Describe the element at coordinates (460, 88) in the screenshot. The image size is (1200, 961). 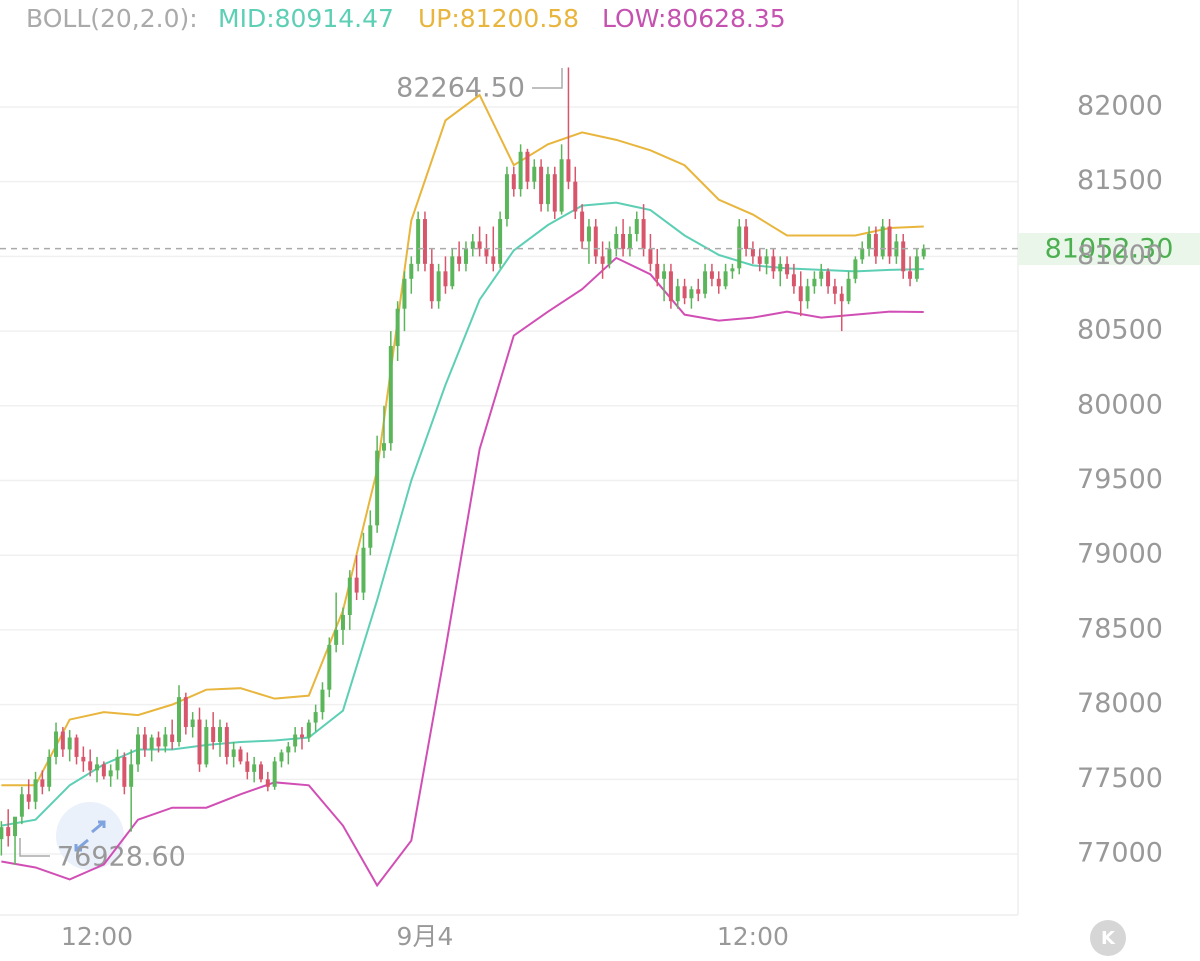
I see `max-label: 82264.50` at that location.